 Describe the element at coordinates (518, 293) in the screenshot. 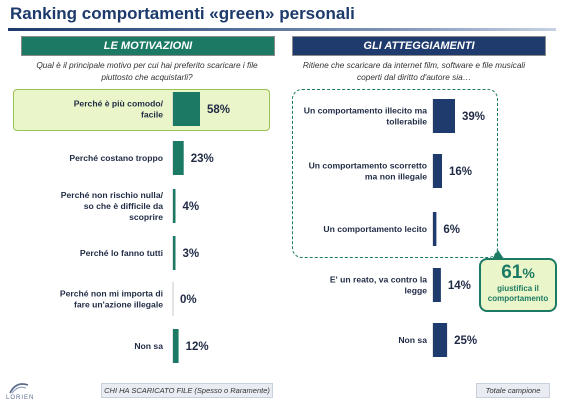

I see `callout-text: giustifica il comportamento` at that location.